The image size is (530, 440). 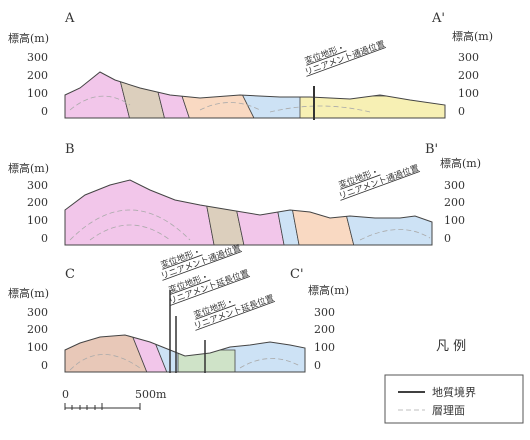 What do you see at coordinates (102, 406) in the screenshot?
I see `scale-bar` at bounding box center [102, 406].